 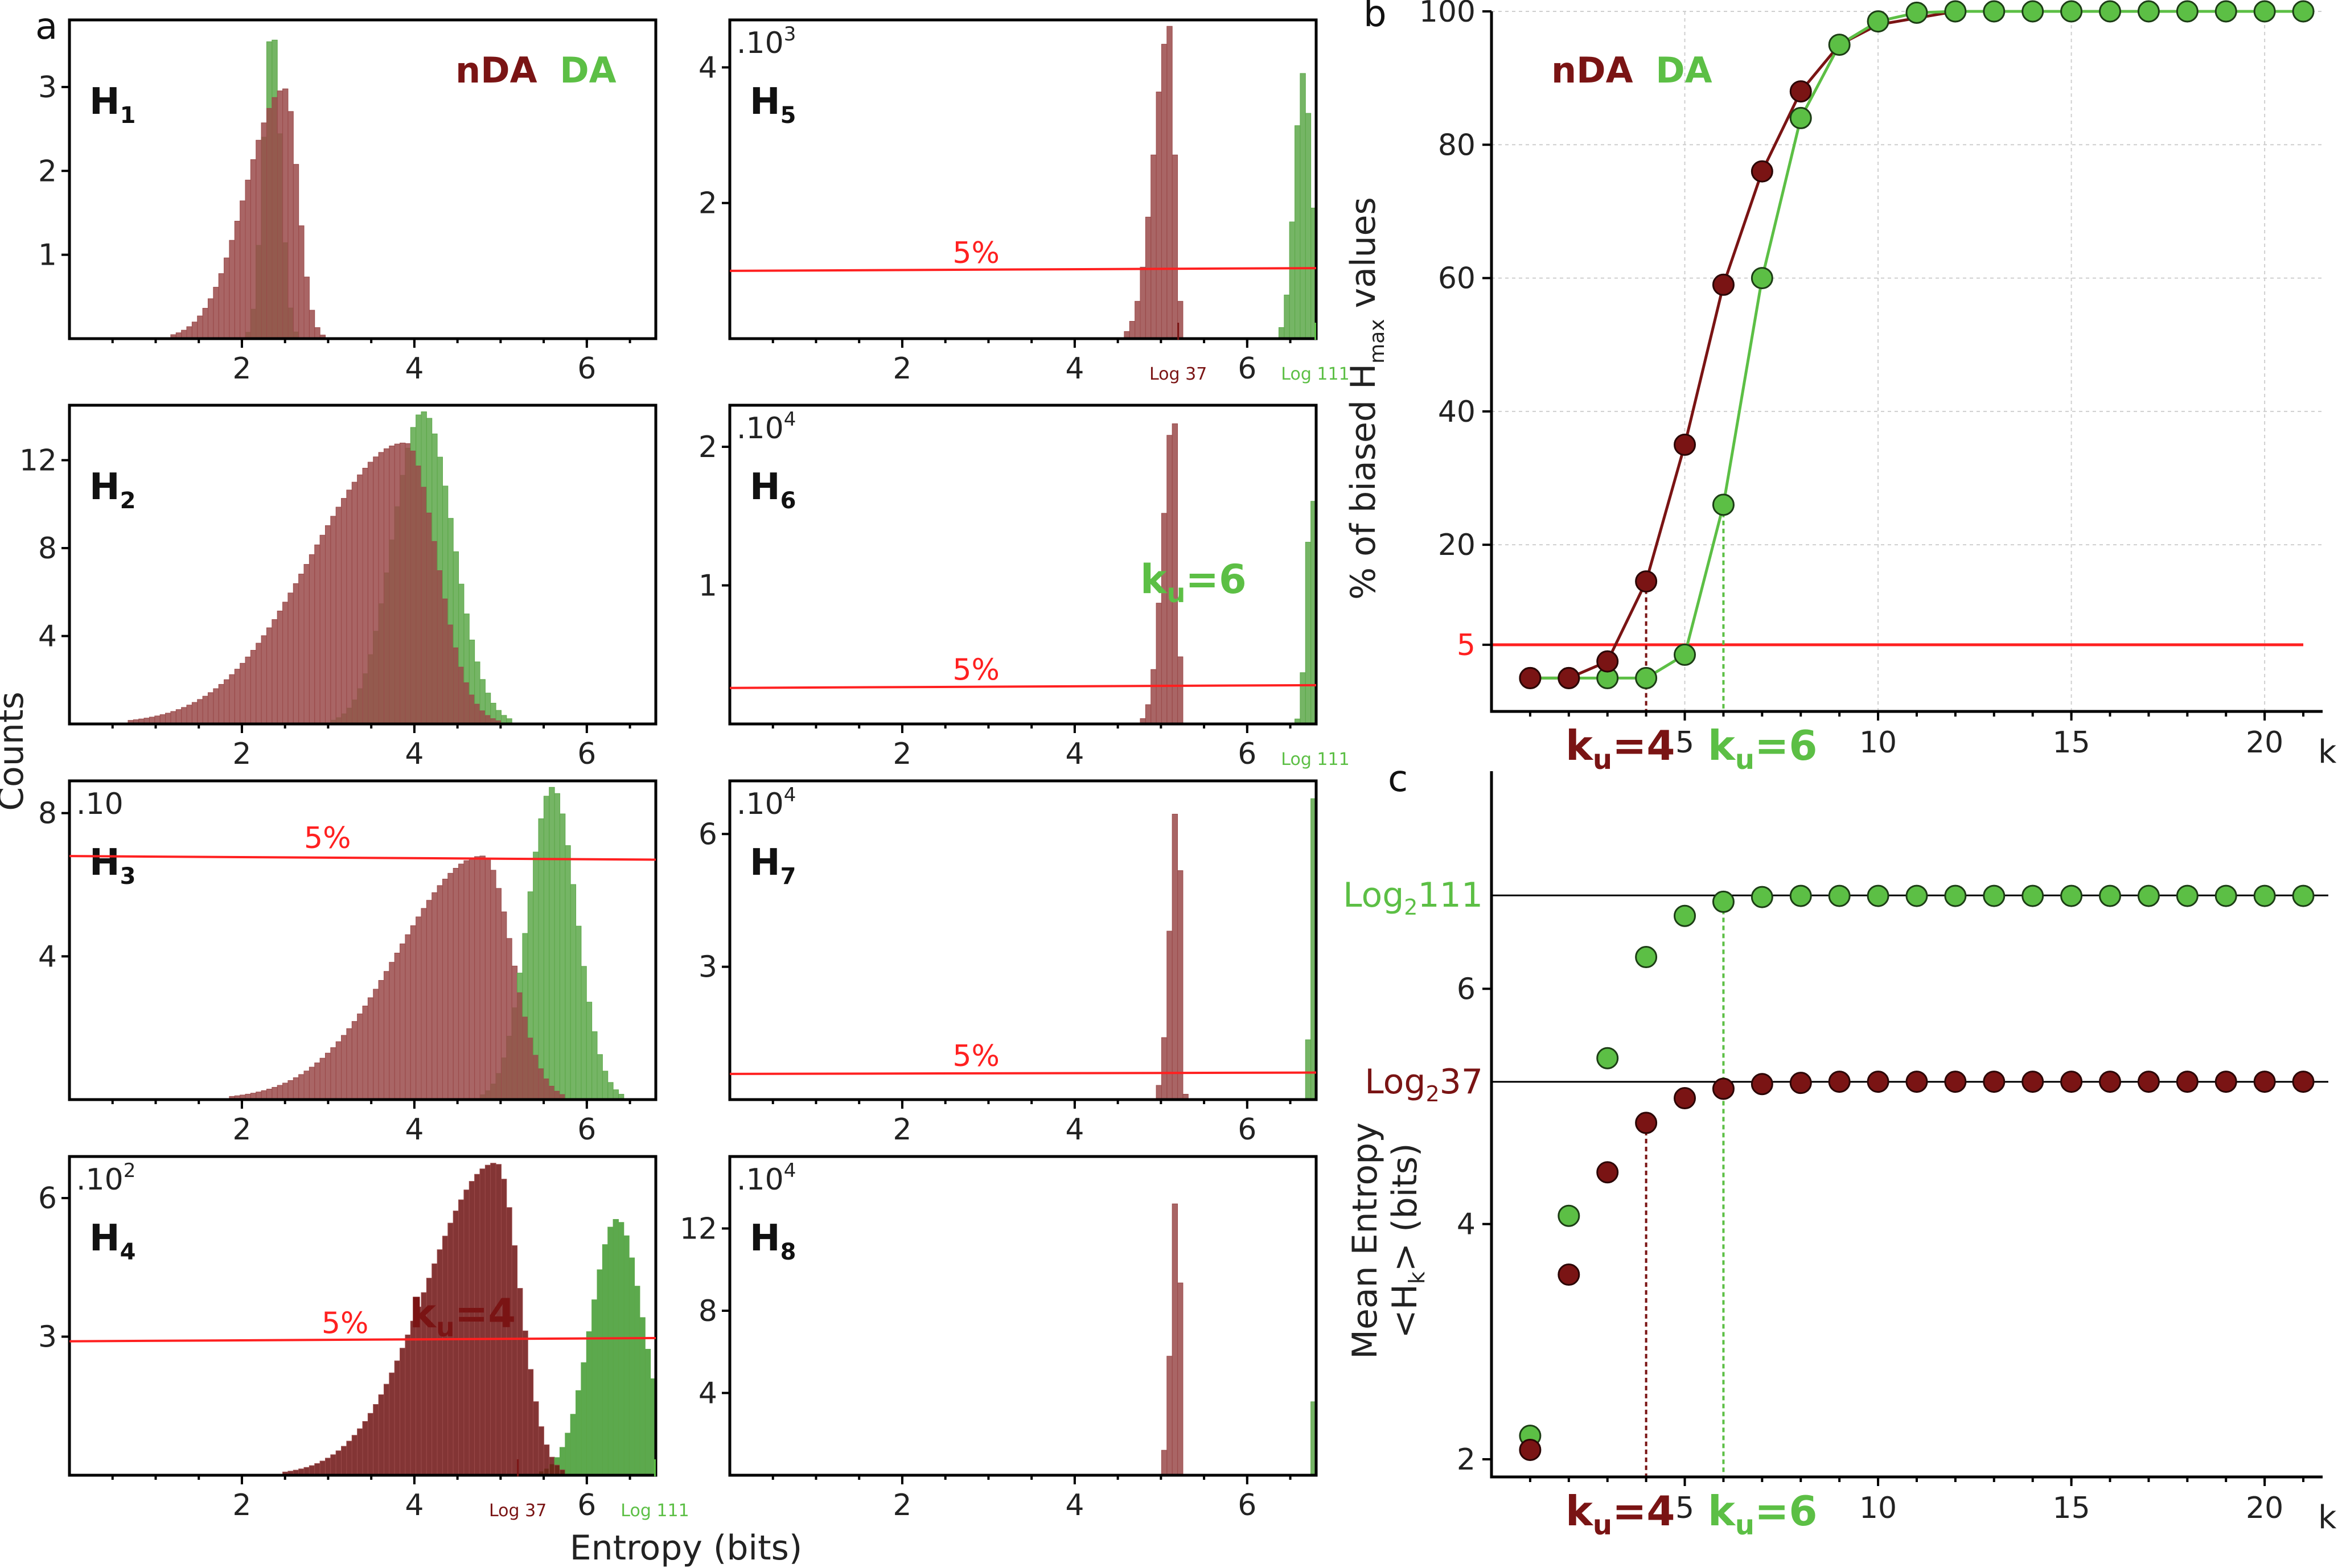 I want to click on threshold-line, so click(x=362, y=1339).